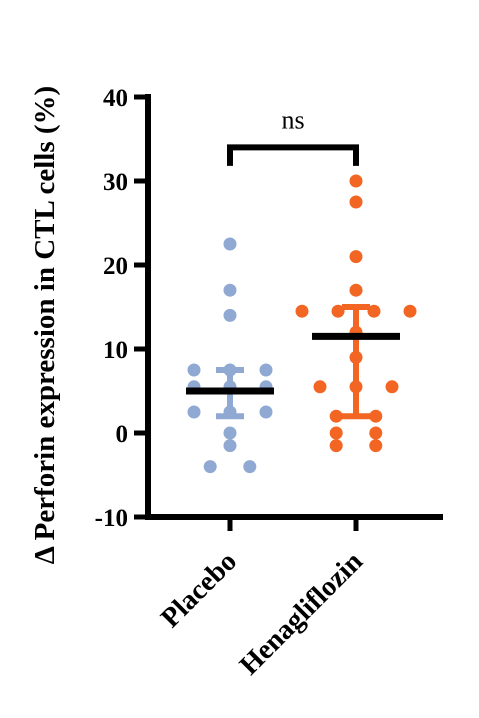  I want to click on y-tick-label: 10, so click(115, 350).